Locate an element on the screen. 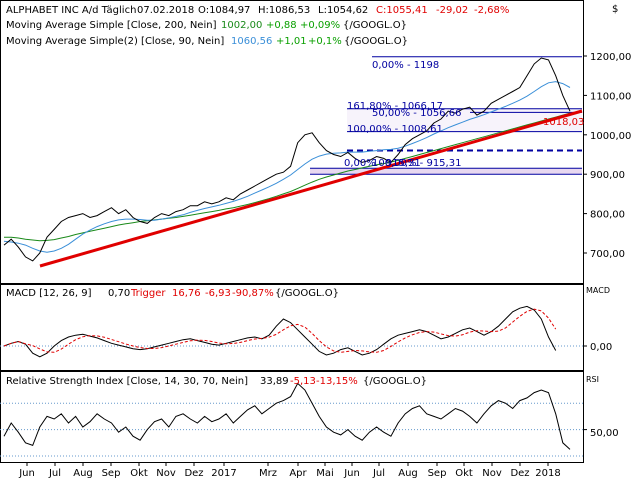  fib-label-5: 100,00% - 915,31 is located at coordinates (416, 163).